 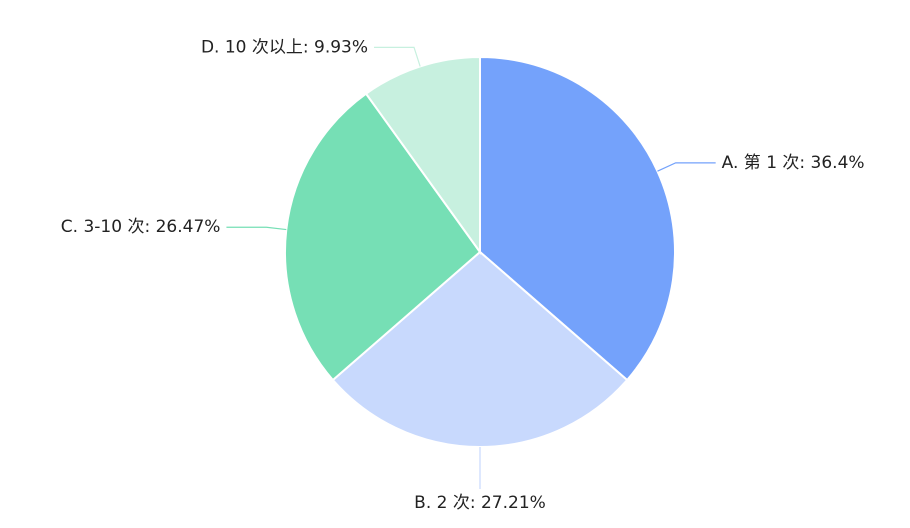 I want to click on slice-label: D. 10 次以上: 9.93%, so click(x=284, y=47).